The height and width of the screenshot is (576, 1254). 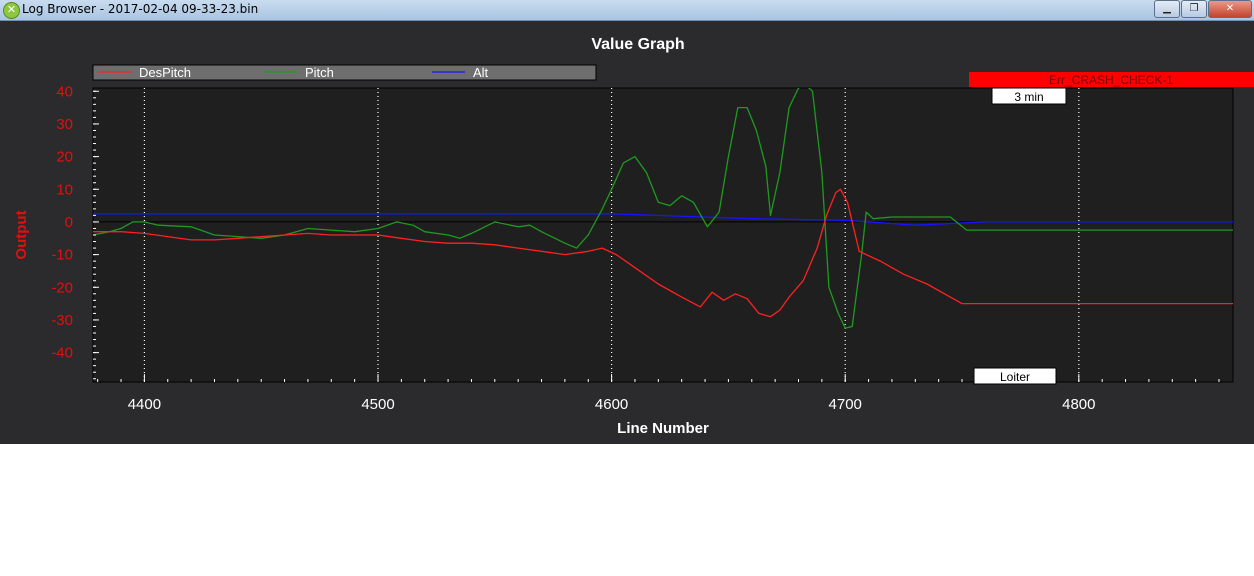 What do you see at coordinates (64, 91) in the screenshot?
I see `y-tick-label: 40` at bounding box center [64, 91].